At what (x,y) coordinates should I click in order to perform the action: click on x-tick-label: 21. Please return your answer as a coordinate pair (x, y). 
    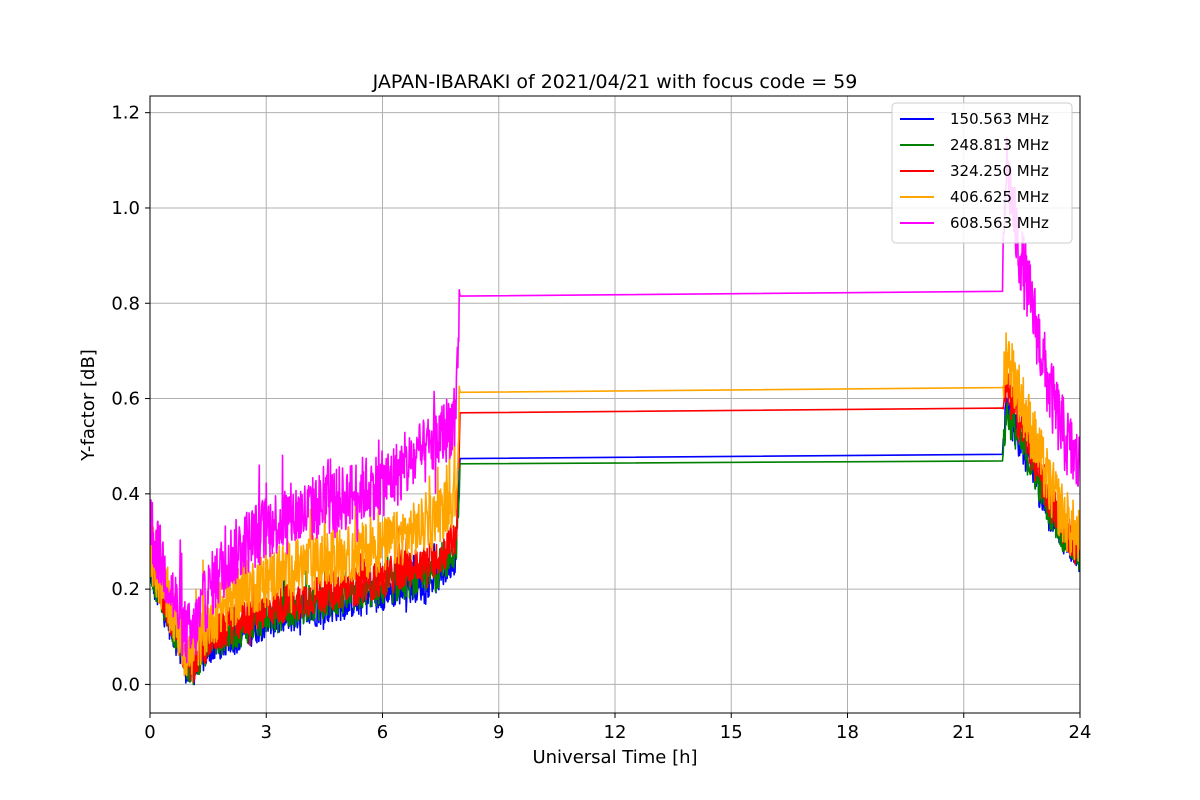
    Looking at the image, I should click on (963, 732).